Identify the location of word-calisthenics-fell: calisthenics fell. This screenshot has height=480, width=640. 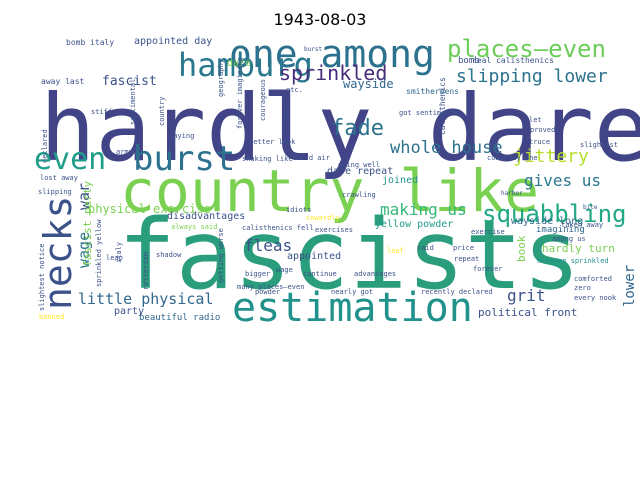
(278, 228).